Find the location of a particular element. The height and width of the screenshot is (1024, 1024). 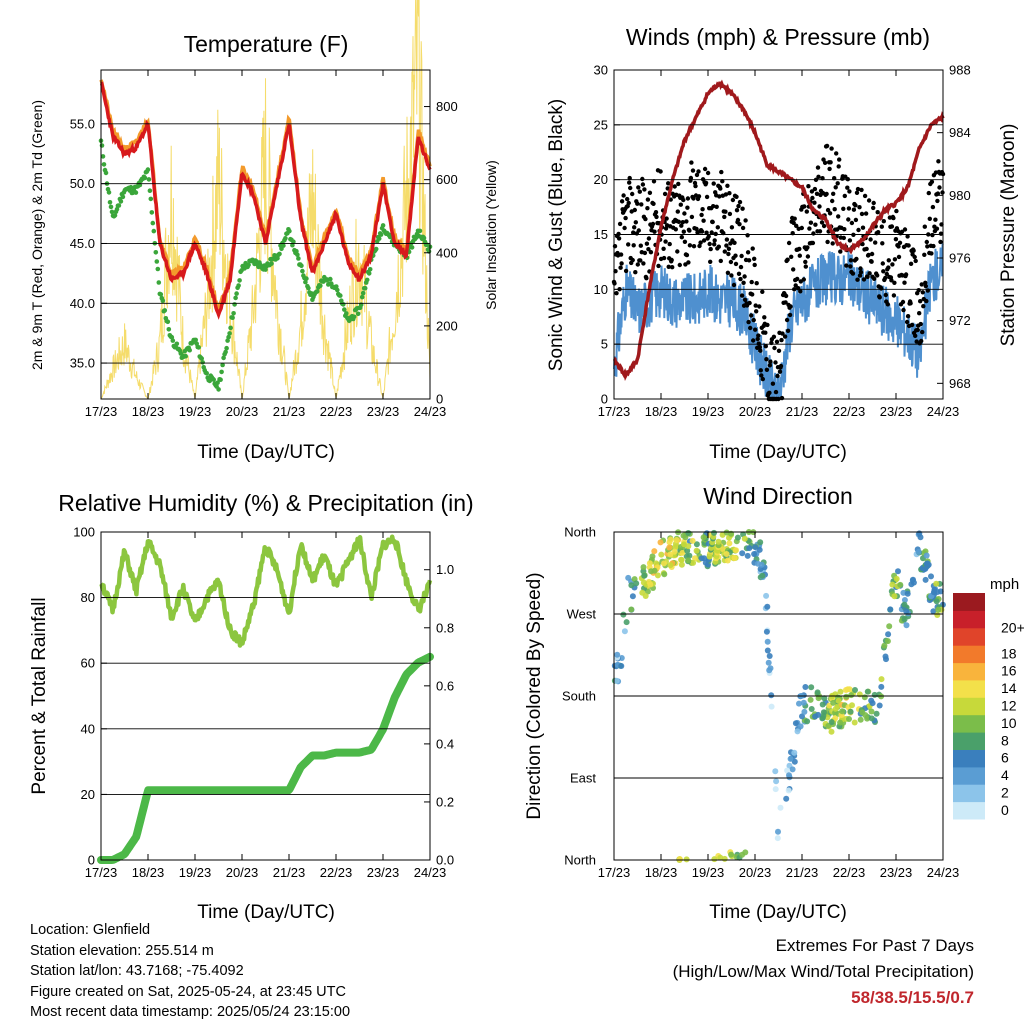

winds-xlabel: Time (Day/UTC) is located at coordinates (778, 452).